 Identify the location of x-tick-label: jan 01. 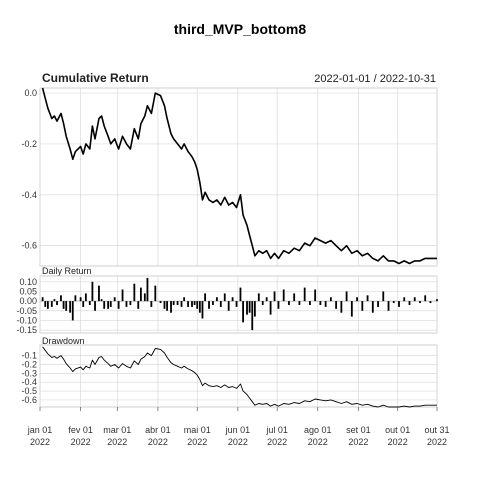
(40, 430).